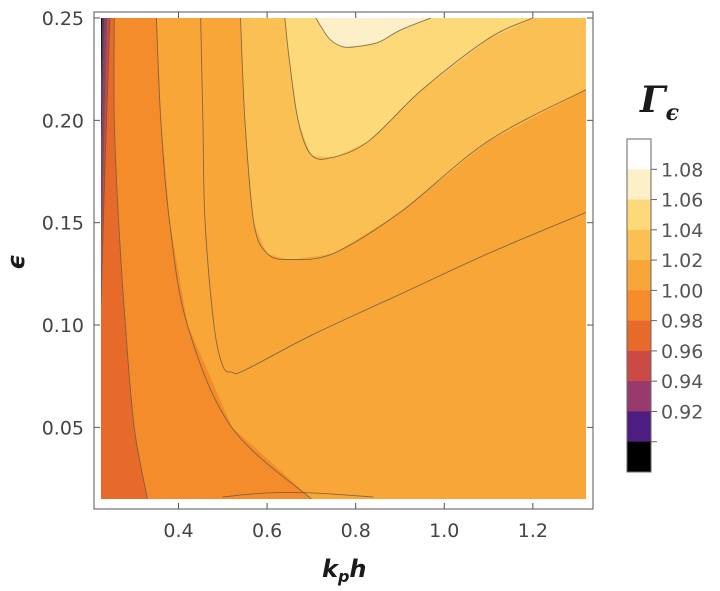 The image size is (720, 591). What do you see at coordinates (102, 64) in the screenshot?
I see `contour-line-0.92` at bounding box center [102, 64].